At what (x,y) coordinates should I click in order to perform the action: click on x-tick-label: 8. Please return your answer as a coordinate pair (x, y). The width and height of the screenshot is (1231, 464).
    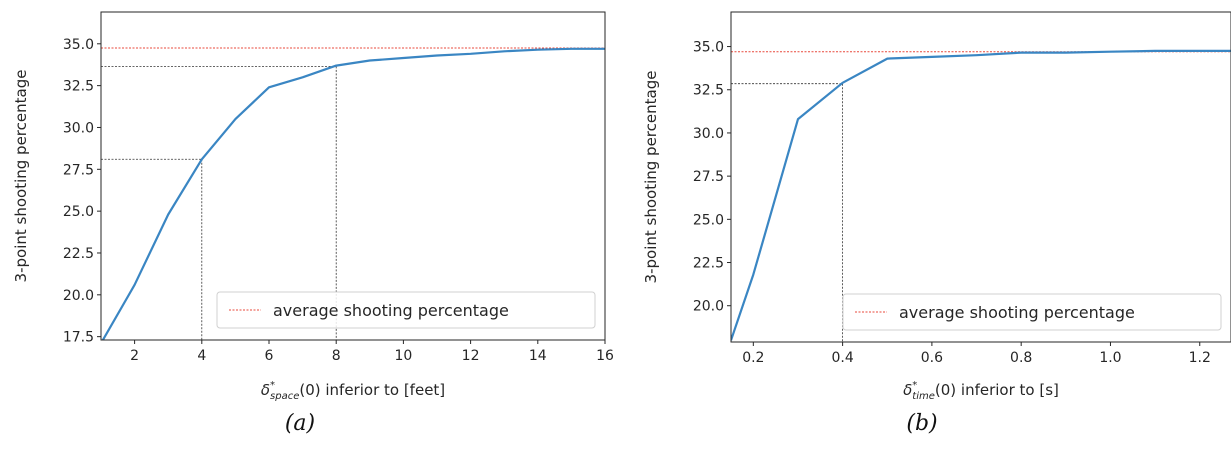
    Looking at the image, I should click on (336, 356).